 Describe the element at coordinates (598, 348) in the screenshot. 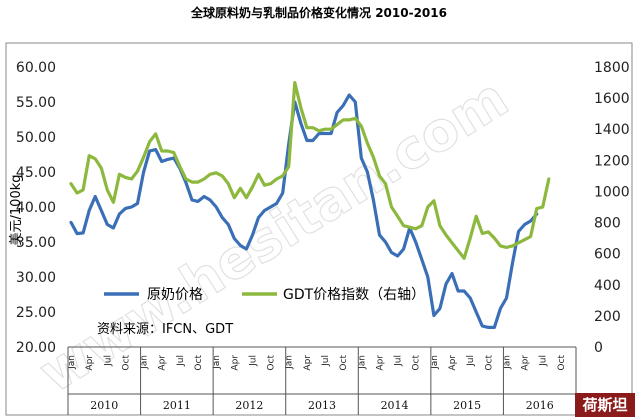

I see `right-tick-label: 0` at that location.